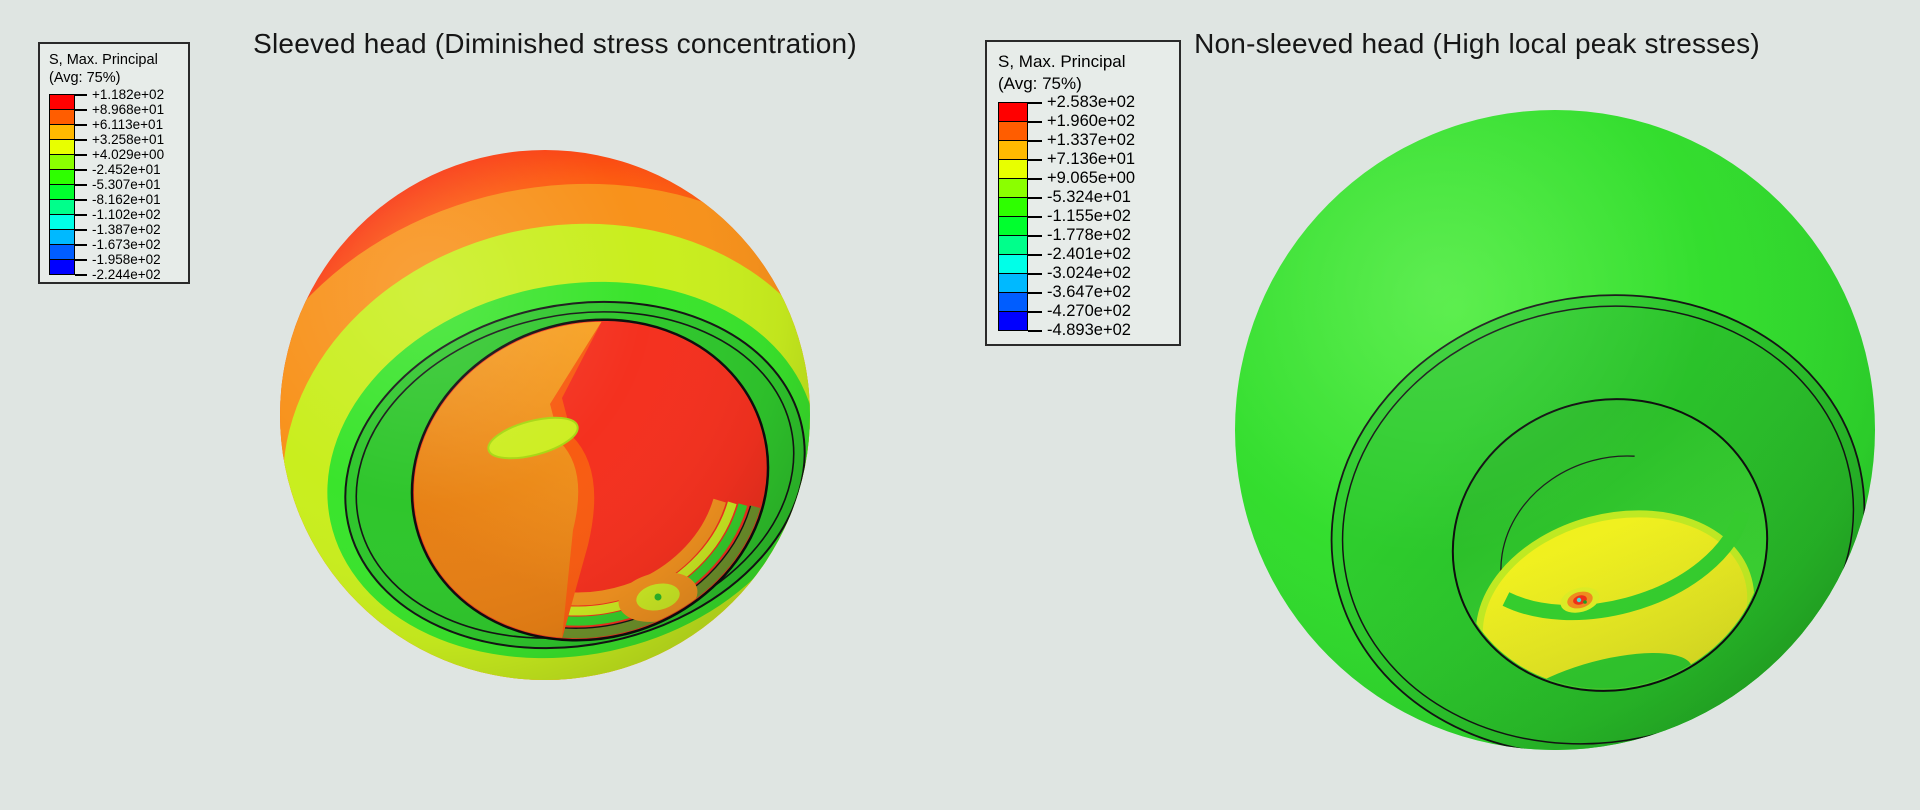 This screenshot has width=1920, height=810. Describe the element at coordinates (126, 169) in the screenshot. I see `legend-tick-label: -2.452e+01` at that location.